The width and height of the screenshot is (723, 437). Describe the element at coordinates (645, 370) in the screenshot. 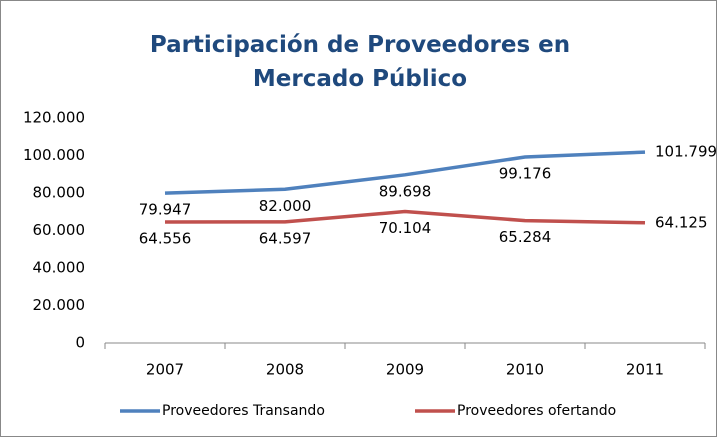

I see `x-tick-label: 2011` at that location.